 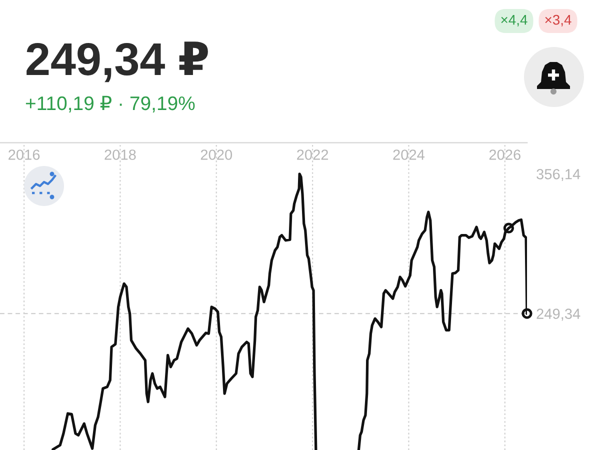 I want to click on chart-title: 249,34 ₽, so click(x=117, y=62).